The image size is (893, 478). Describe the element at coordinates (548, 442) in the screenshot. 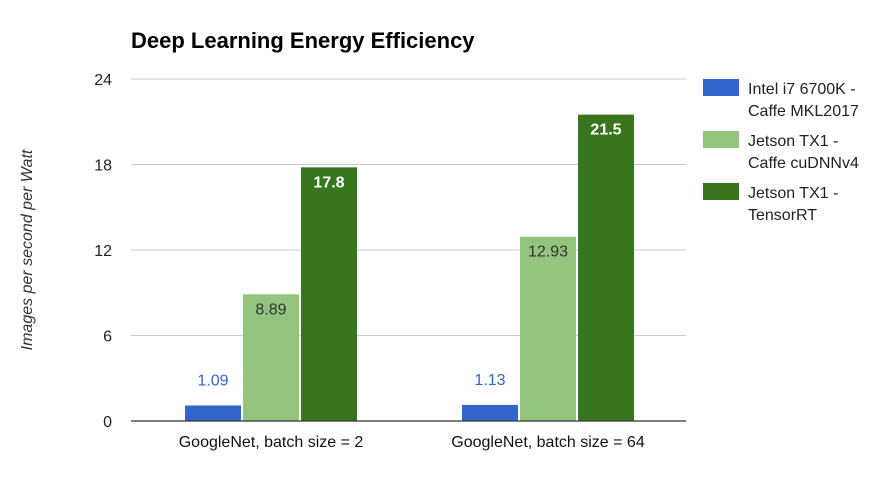

I see `x-category-label: GoogleNet, batch size = 64` at that location.